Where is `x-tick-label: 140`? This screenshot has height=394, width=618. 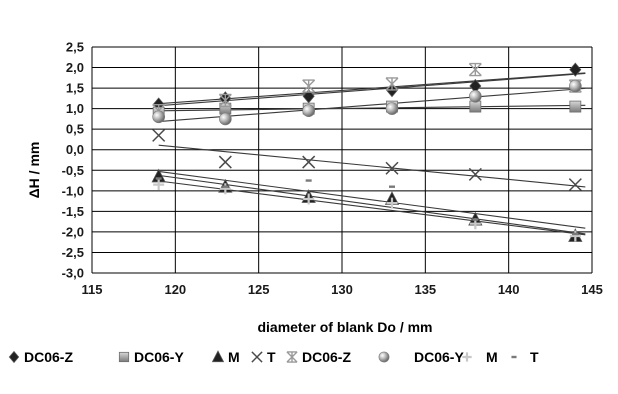 x-tick-label: 140 is located at coordinates (509, 289).